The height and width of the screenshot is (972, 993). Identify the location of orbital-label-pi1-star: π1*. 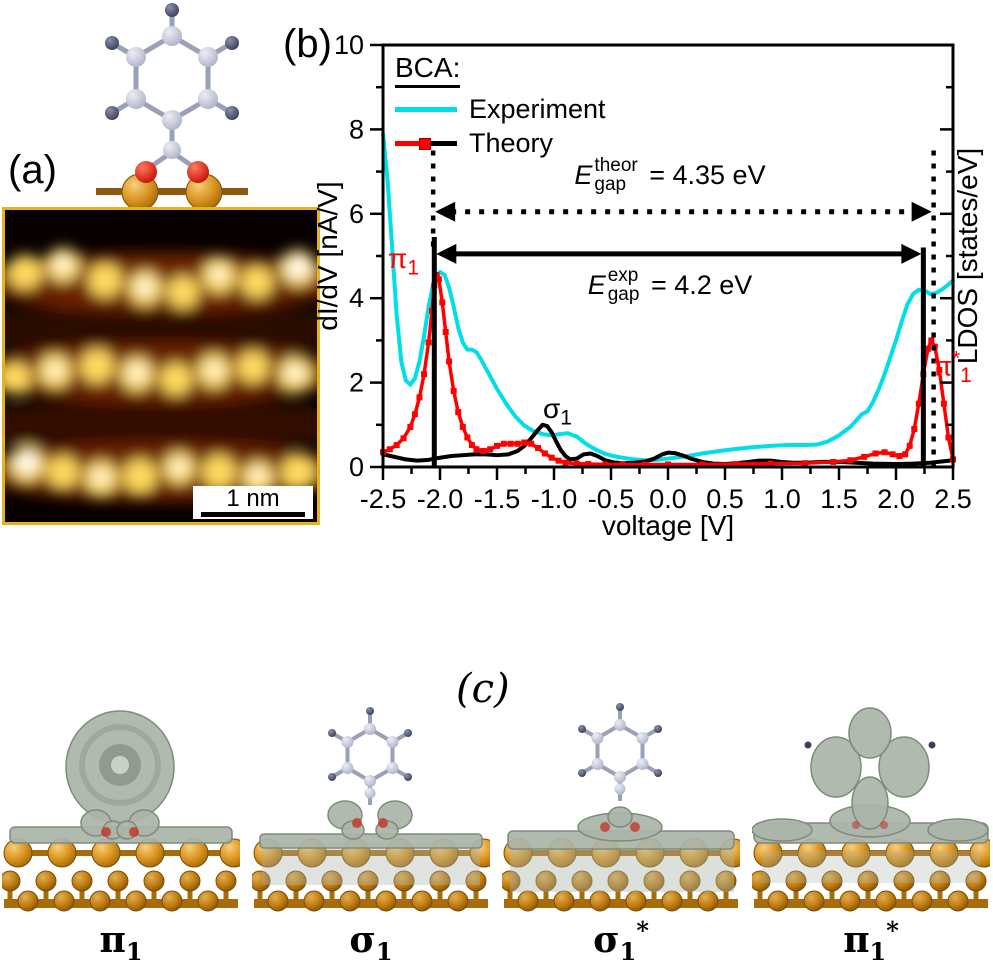
(871, 941).